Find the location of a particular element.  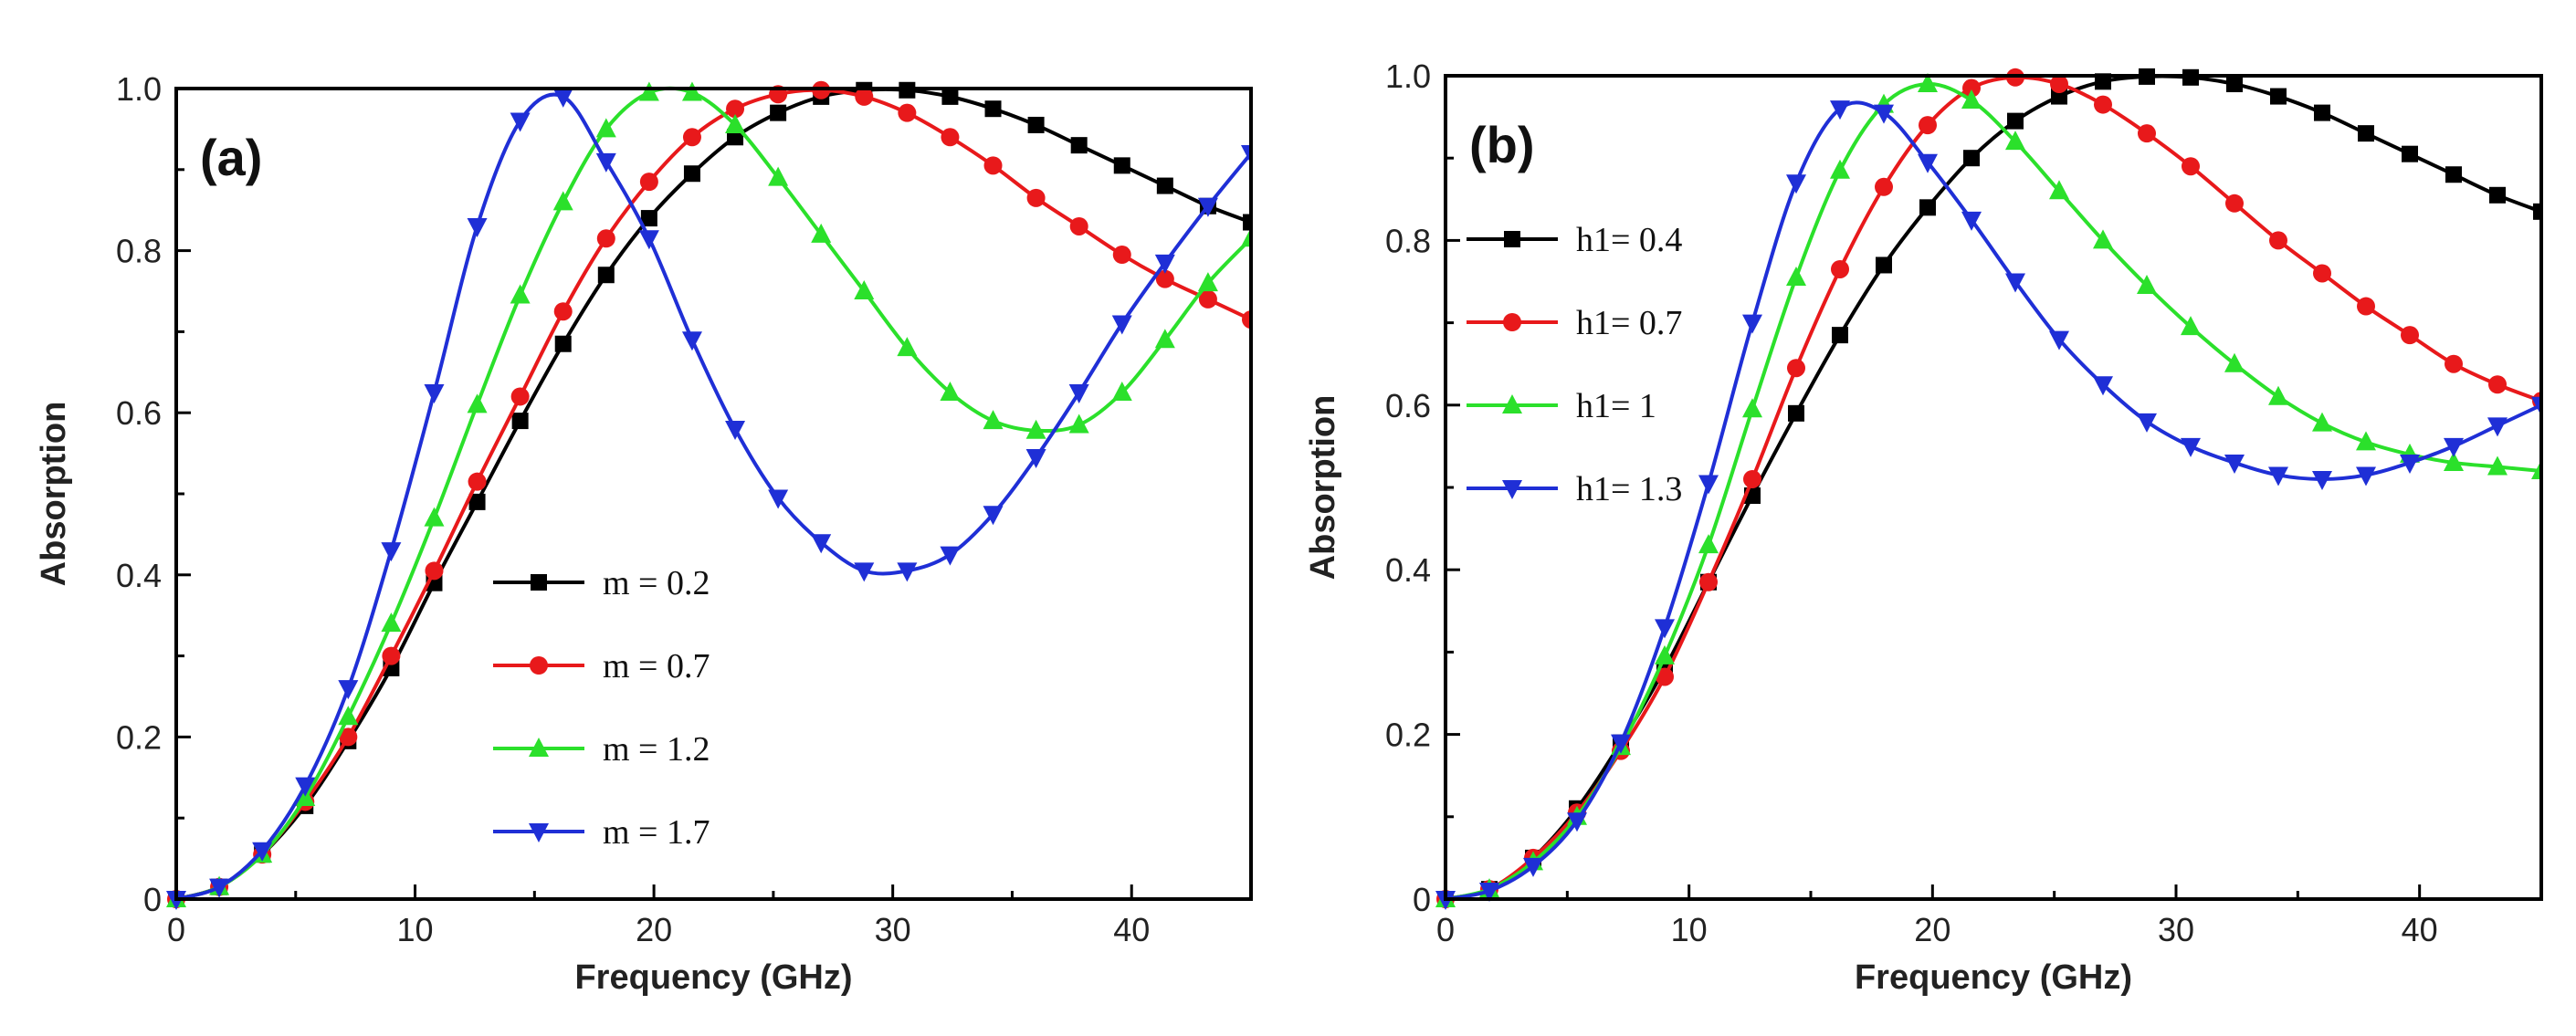

legend-label: m = 1.2 is located at coordinates (656, 749).